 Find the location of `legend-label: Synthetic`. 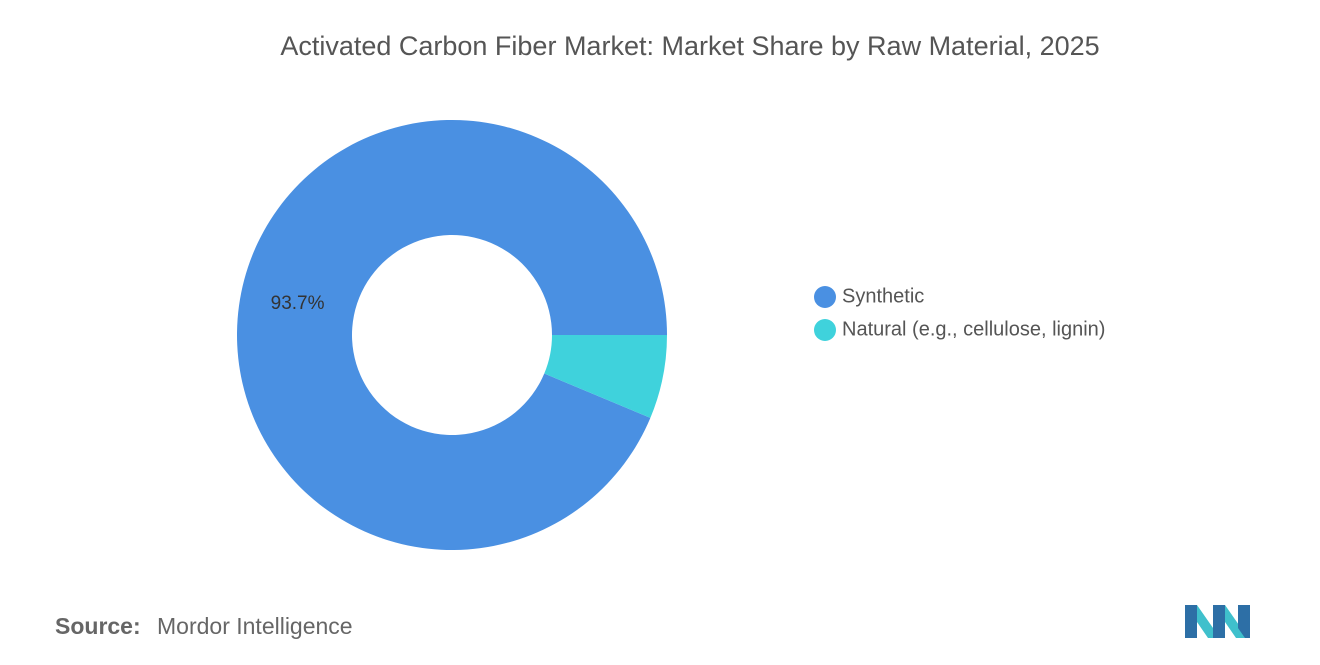

legend-label: Synthetic is located at coordinates (883, 296).